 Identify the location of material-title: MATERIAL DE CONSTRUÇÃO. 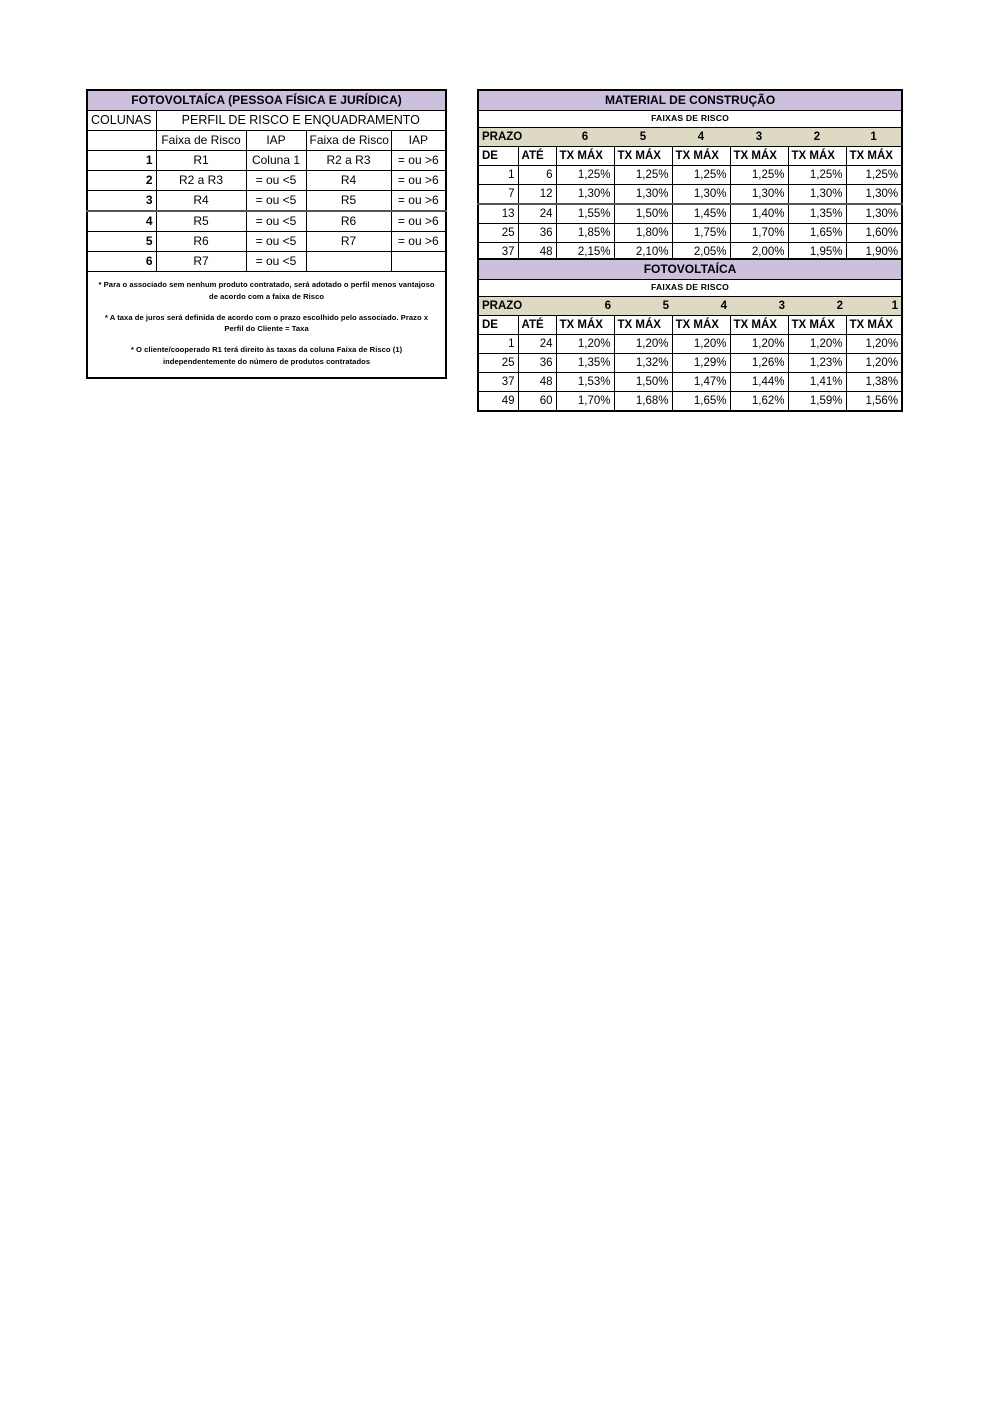
(690, 100).